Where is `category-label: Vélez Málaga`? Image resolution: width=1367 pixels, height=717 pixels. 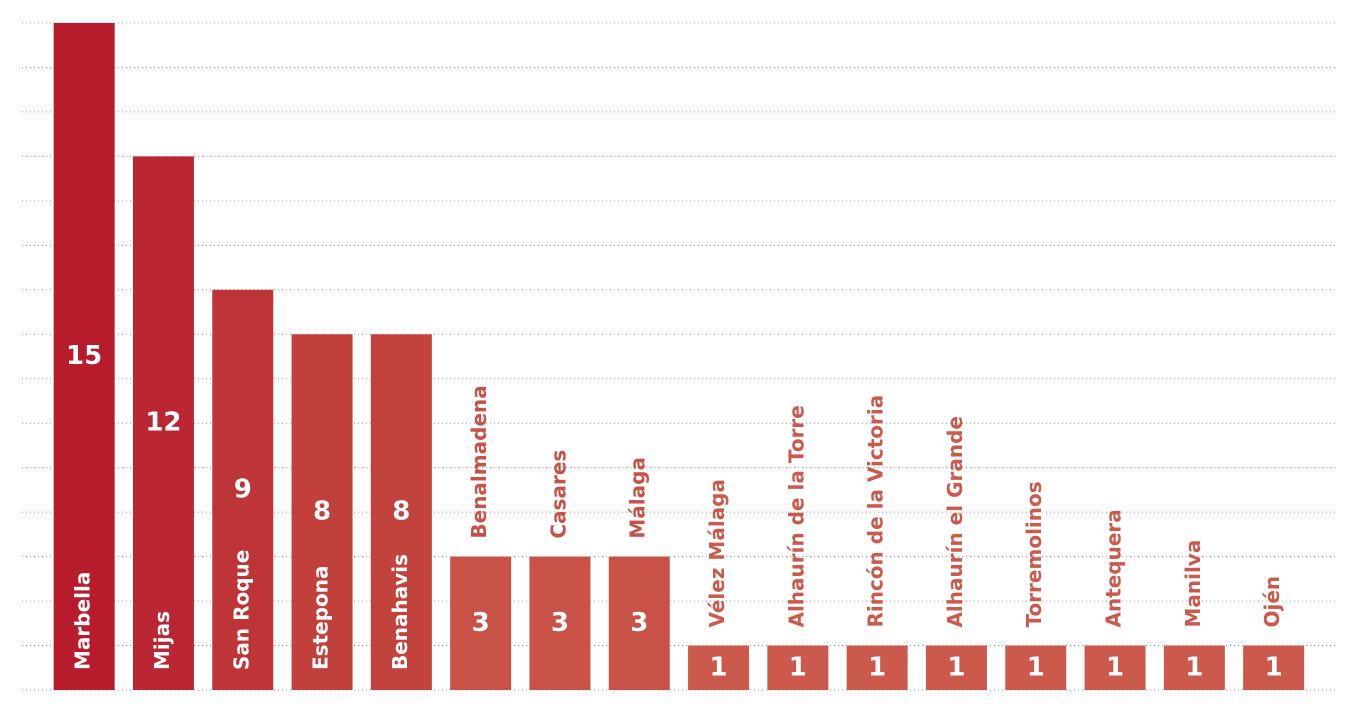 category-label: Vélez Málaga is located at coordinates (717, 553).